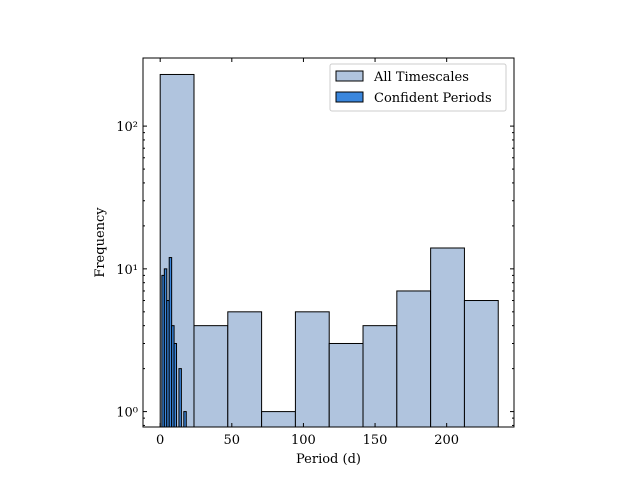 The width and height of the screenshot is (640, 480). I want to click on legend-label: Confident Periods, so click(433, 98).